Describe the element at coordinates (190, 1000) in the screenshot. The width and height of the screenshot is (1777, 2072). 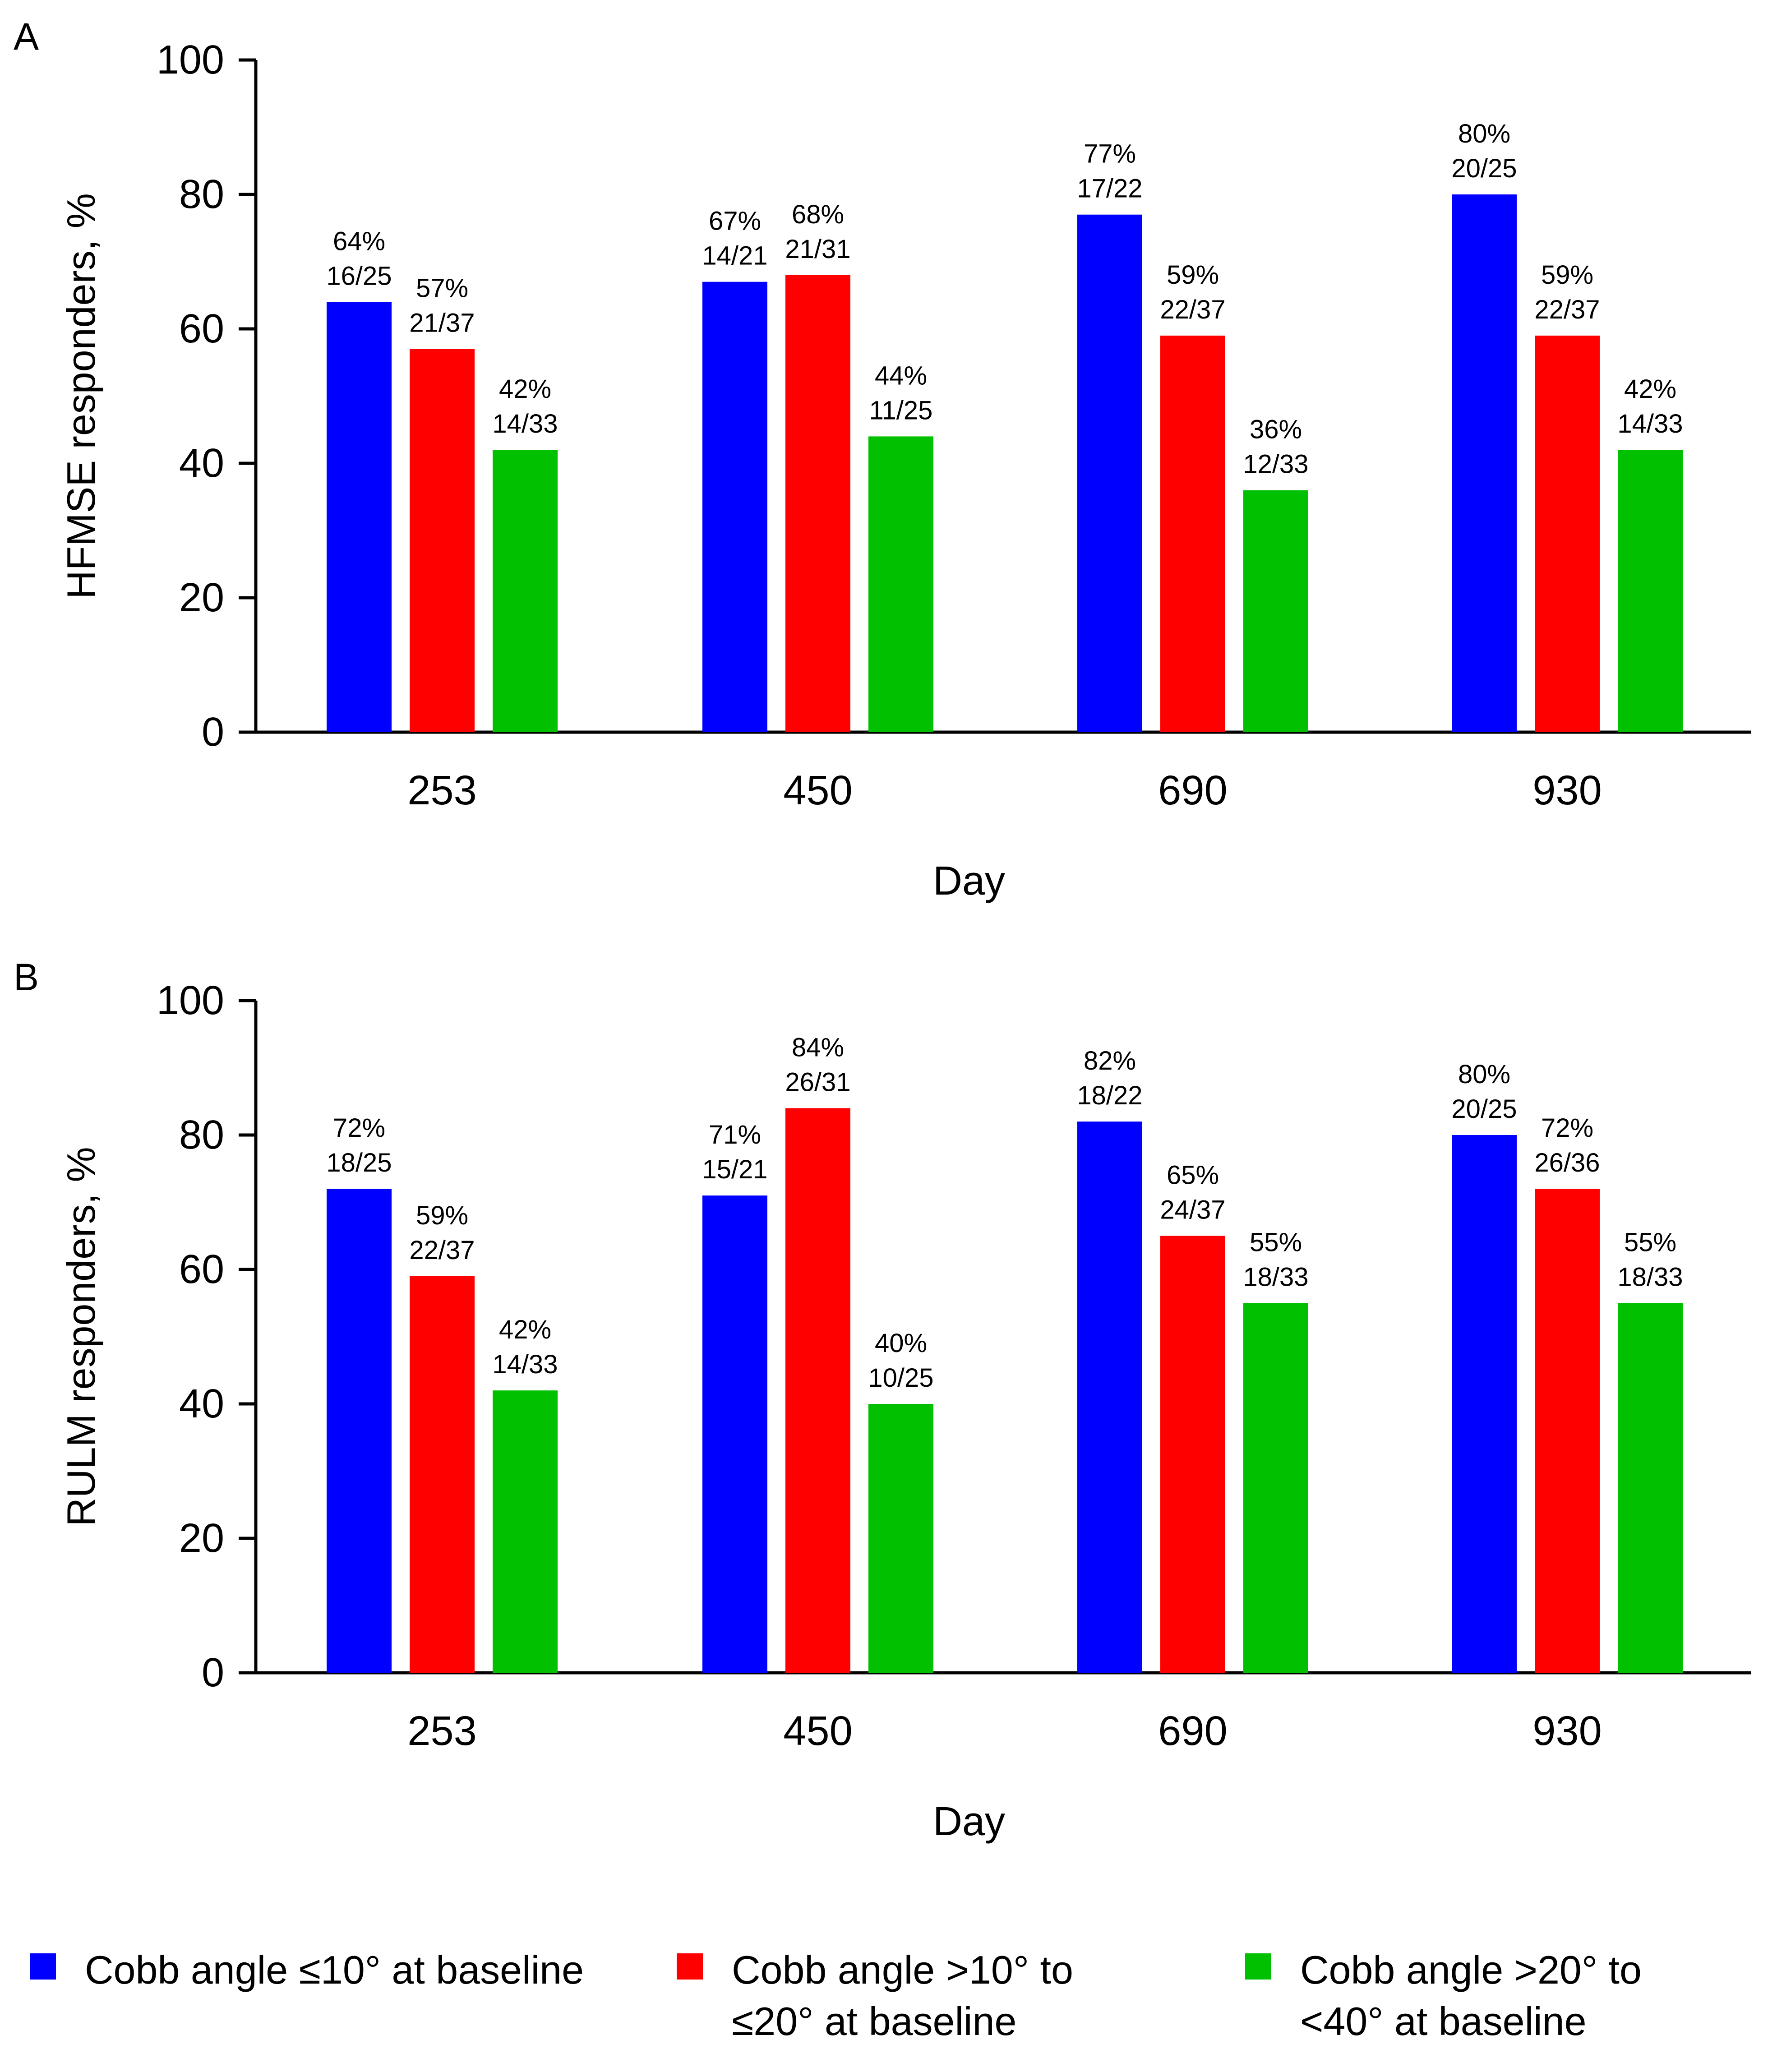
I see `y-tick-label-b: 100` at that location.